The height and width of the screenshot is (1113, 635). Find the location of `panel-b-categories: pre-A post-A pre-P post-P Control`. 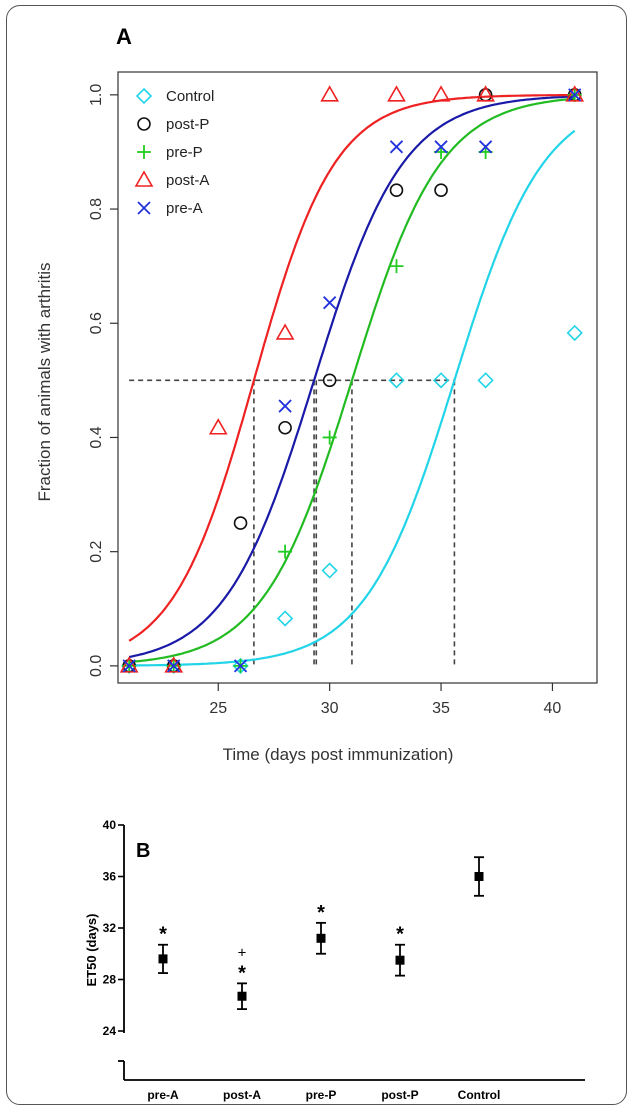

panel-b-categories: pre-A post-A pre-P post-P Control is located at coordinates (323, 1095).